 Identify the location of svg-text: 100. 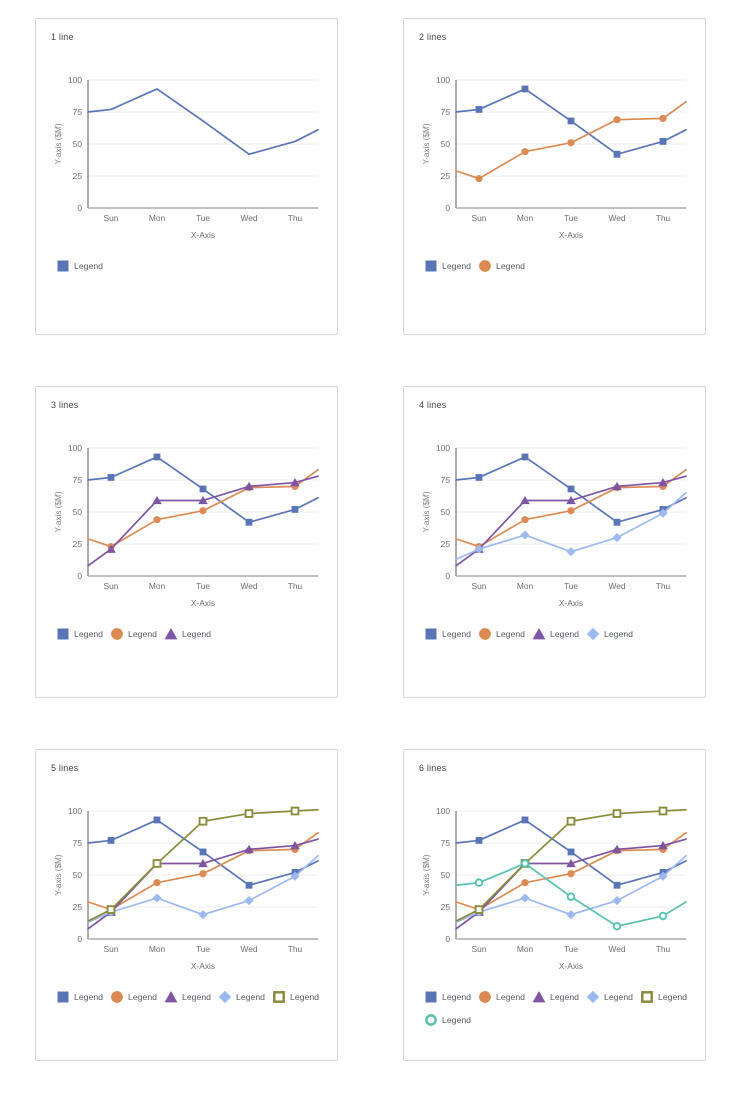
(75, 811).